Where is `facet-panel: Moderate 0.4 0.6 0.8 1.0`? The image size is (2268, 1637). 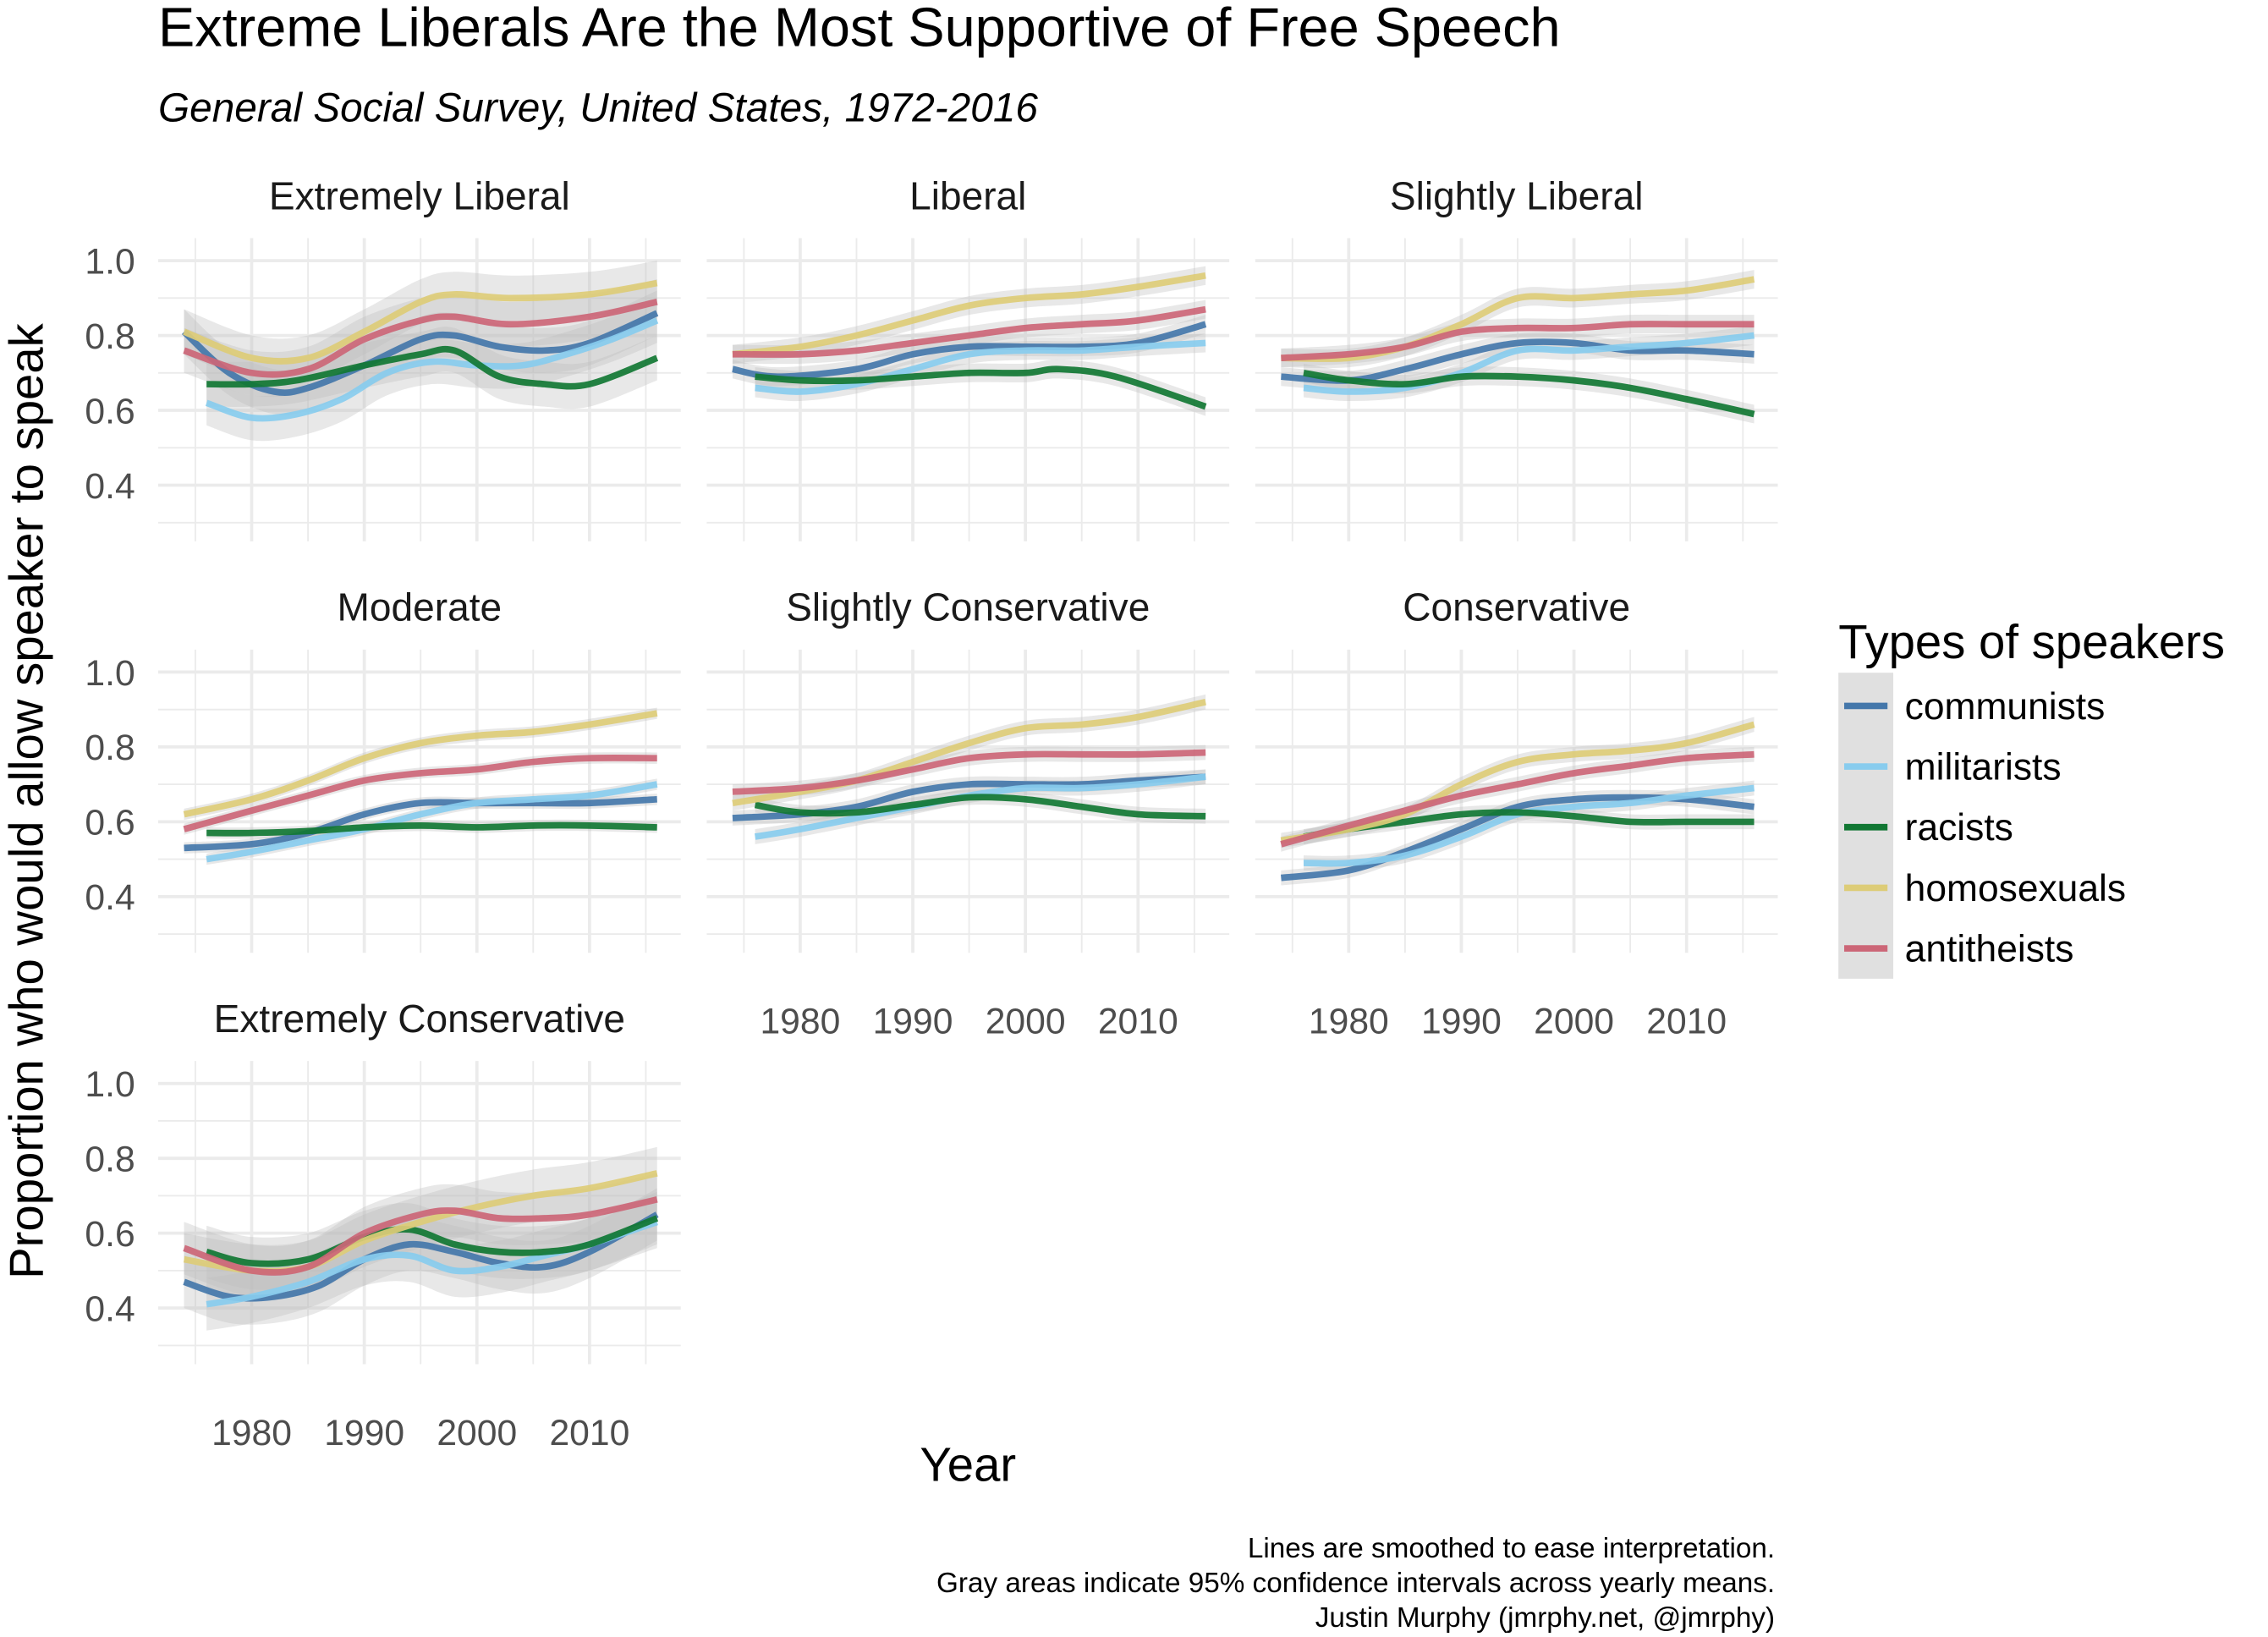
facet-panel: Moderate 0.4 0.6 0.8 1.0 is located at coordinates (383, 769).